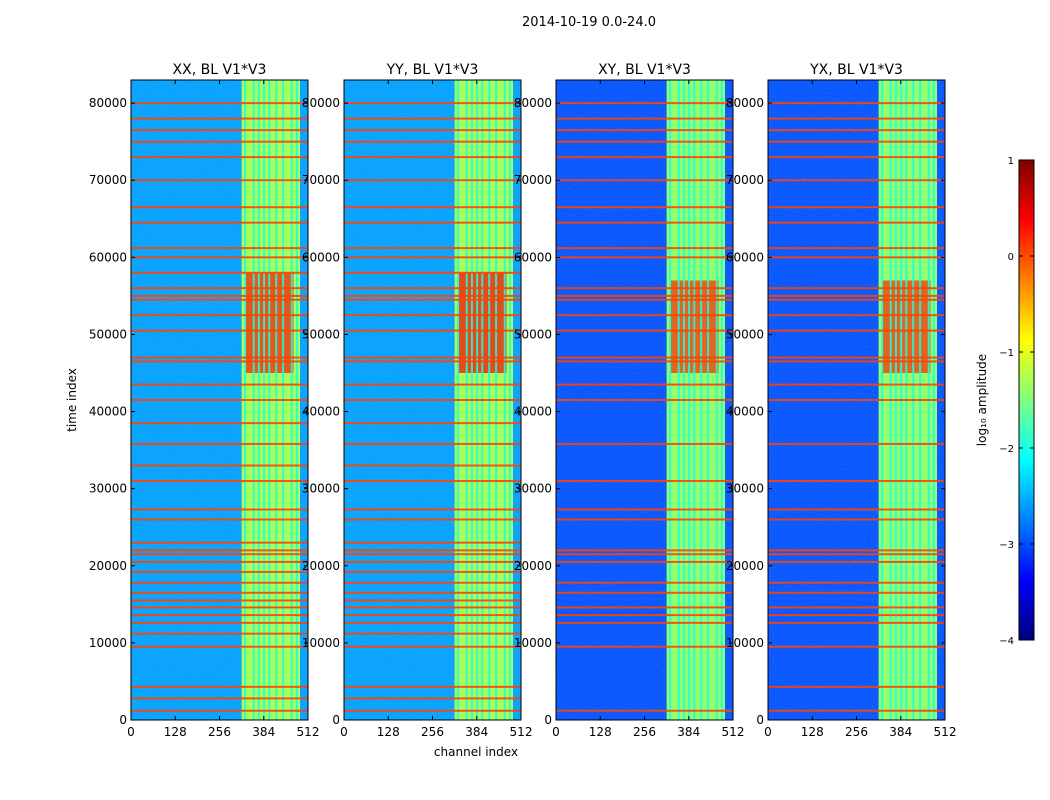 This screenshot has width=1050, height=800. I want to click on colorbar-tick-label: 1, so click(1011, 161).